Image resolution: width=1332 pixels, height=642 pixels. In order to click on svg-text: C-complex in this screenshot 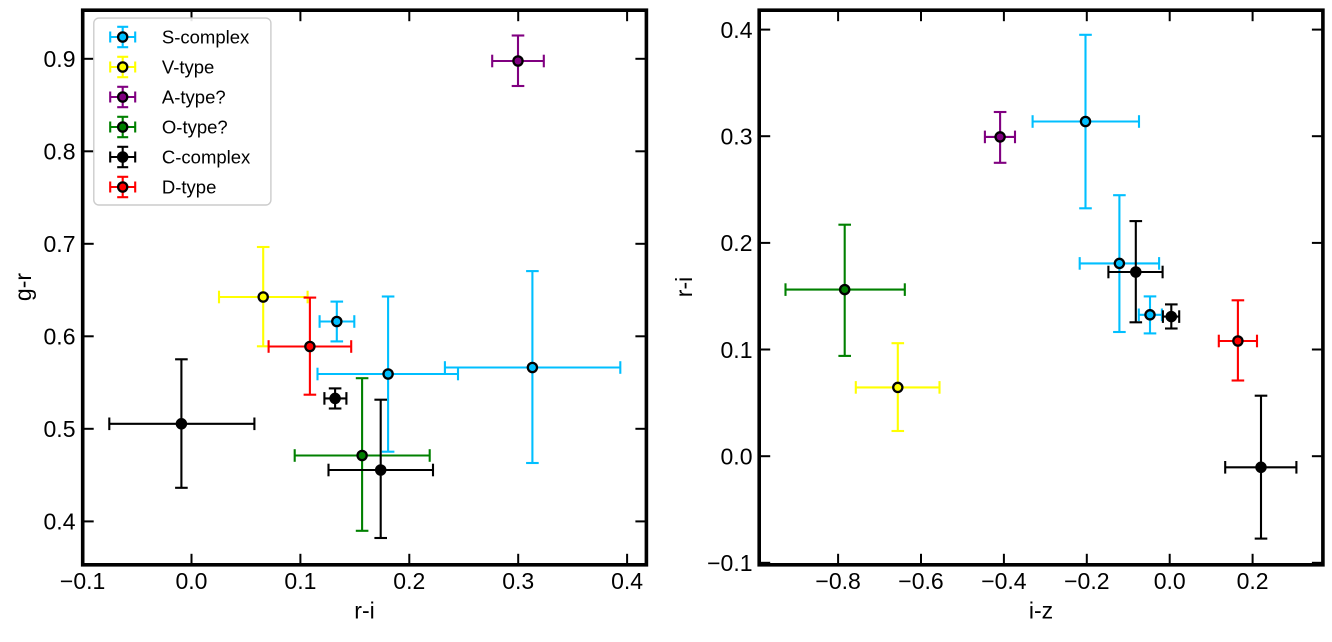, I will do `click(206, 157)`.